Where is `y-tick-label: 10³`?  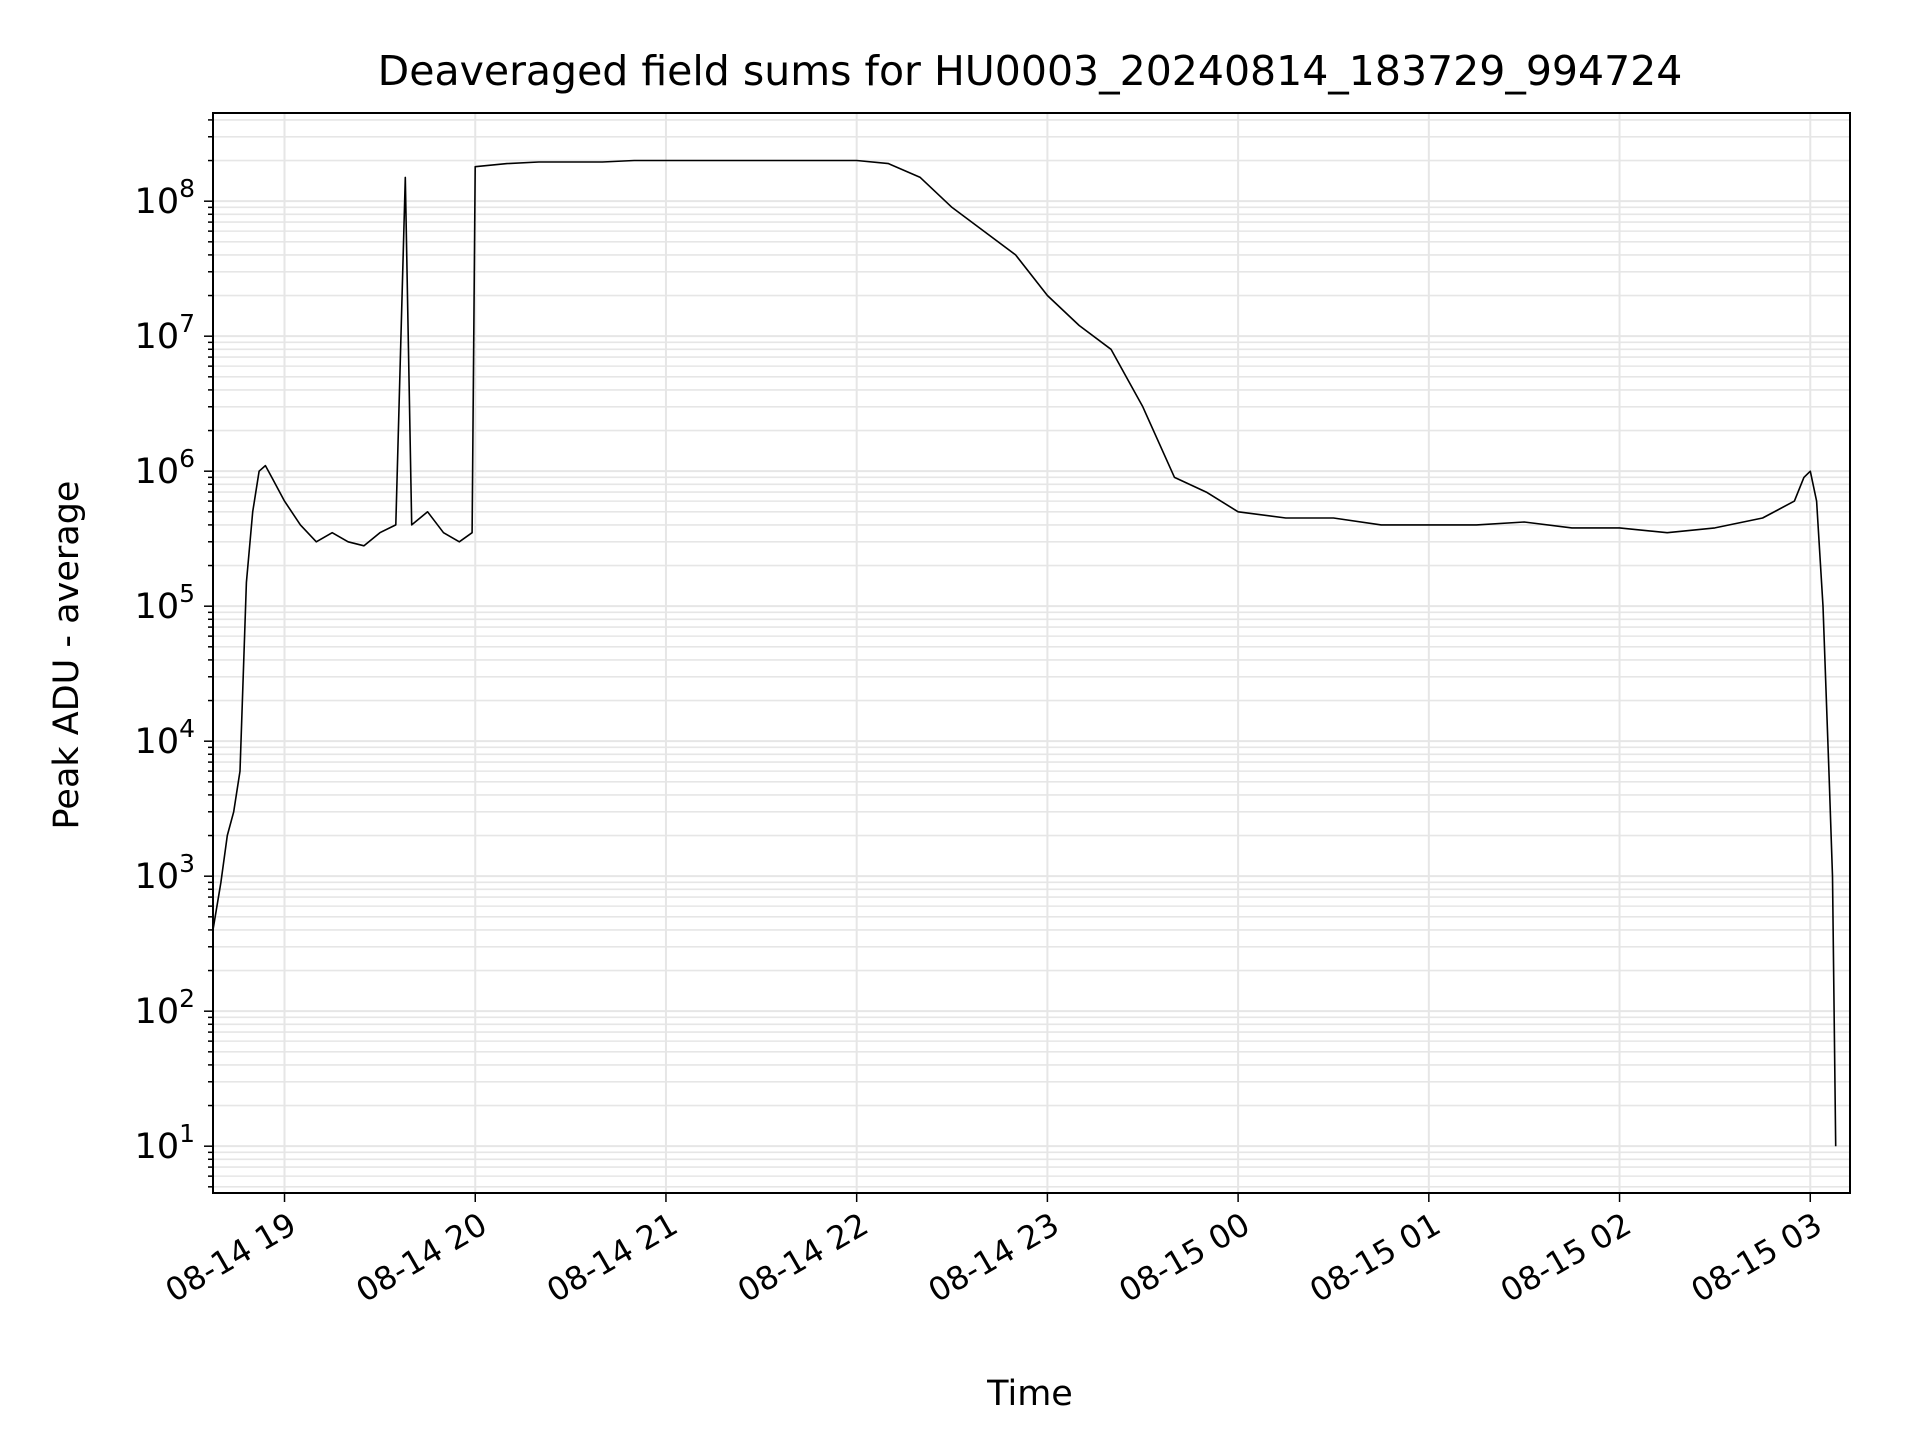 y-tick-label: 10³ is located at coordinates (165, 873).